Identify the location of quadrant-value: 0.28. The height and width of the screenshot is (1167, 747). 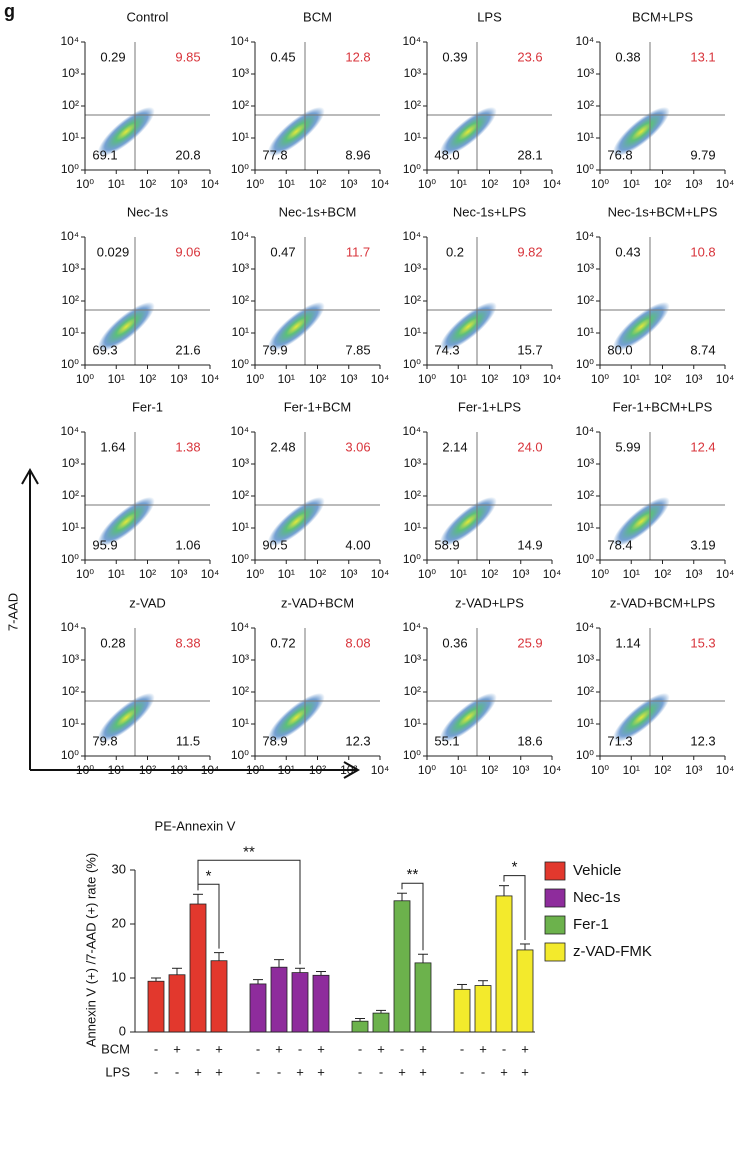
(112, 642).